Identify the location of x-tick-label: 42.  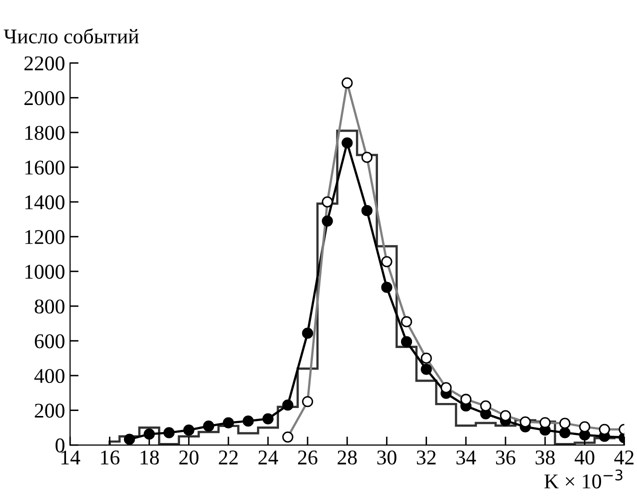
(624, 457).